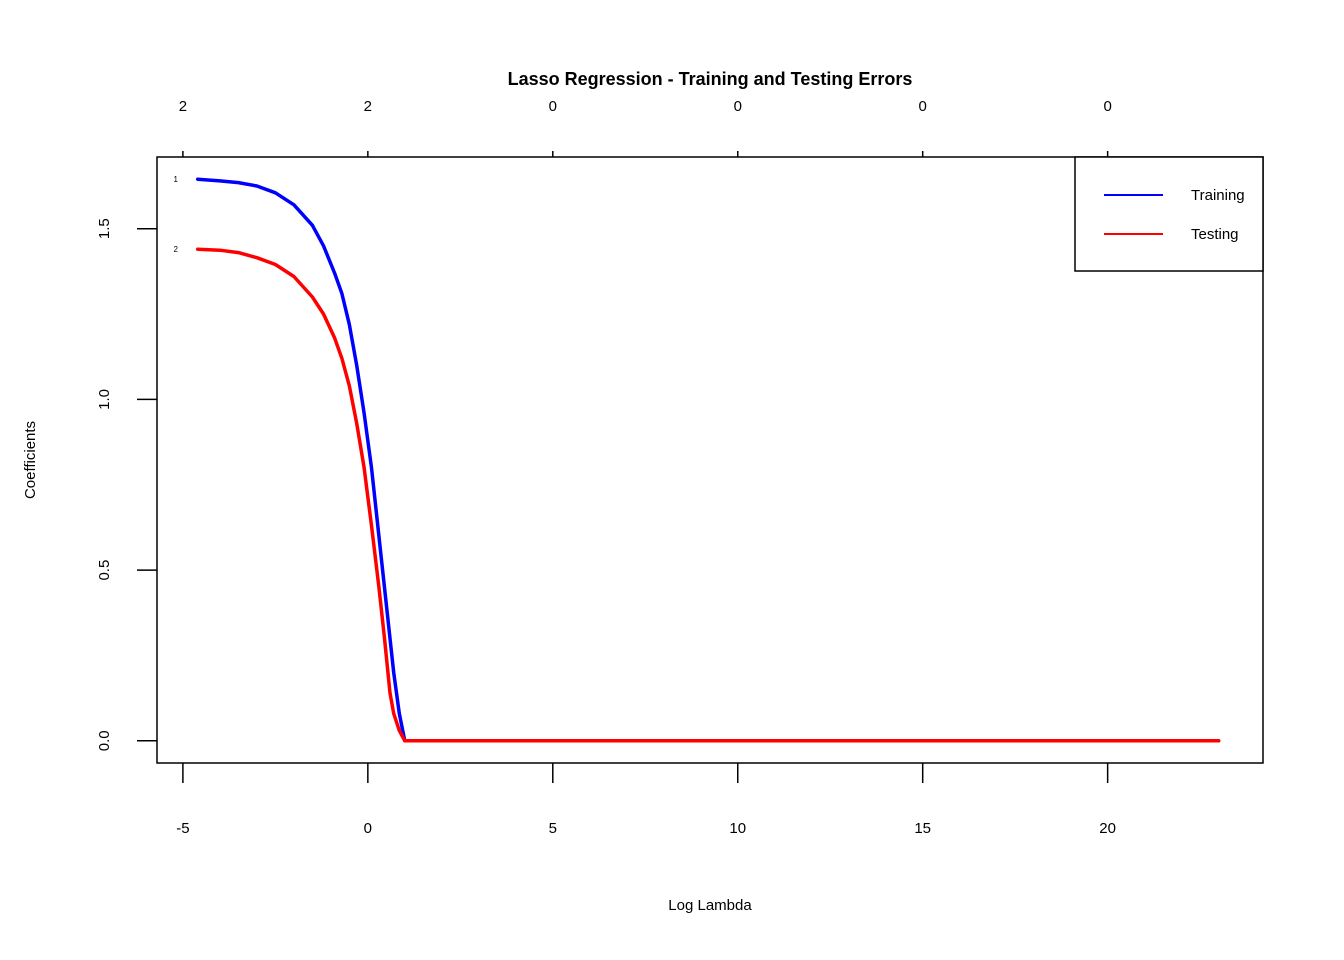 The height and width of the screenshot is (960, 1344). I want to click on x-tick-label: 5, so click(553, 828).